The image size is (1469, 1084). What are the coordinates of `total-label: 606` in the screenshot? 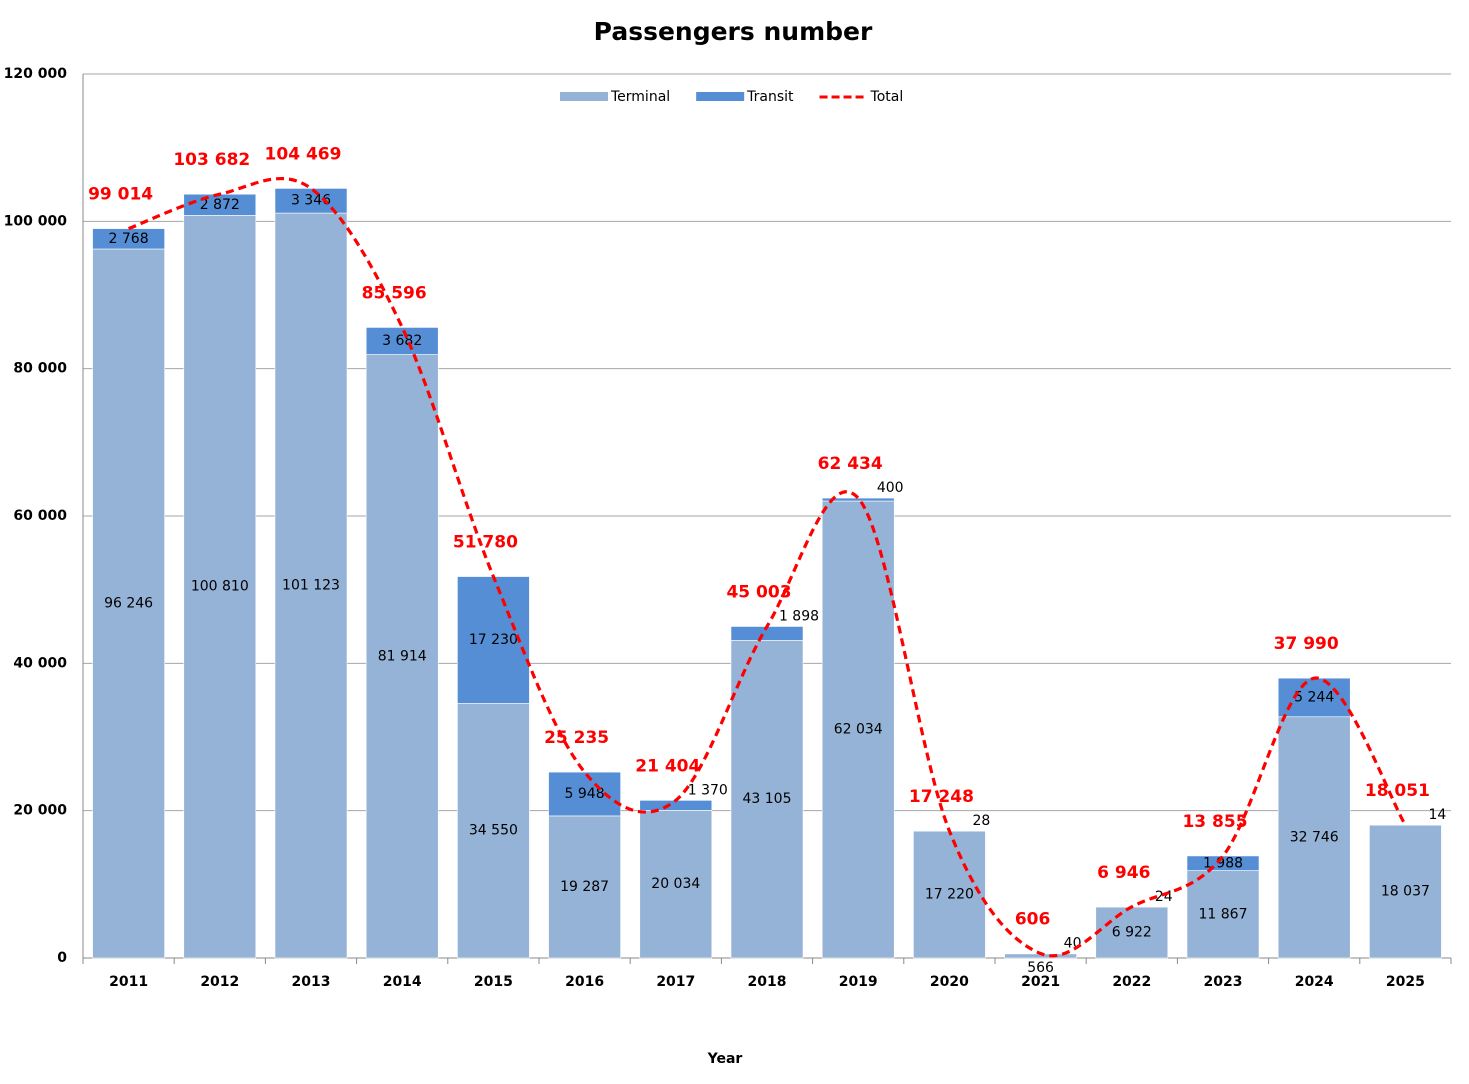 It's located at (1033, 920).